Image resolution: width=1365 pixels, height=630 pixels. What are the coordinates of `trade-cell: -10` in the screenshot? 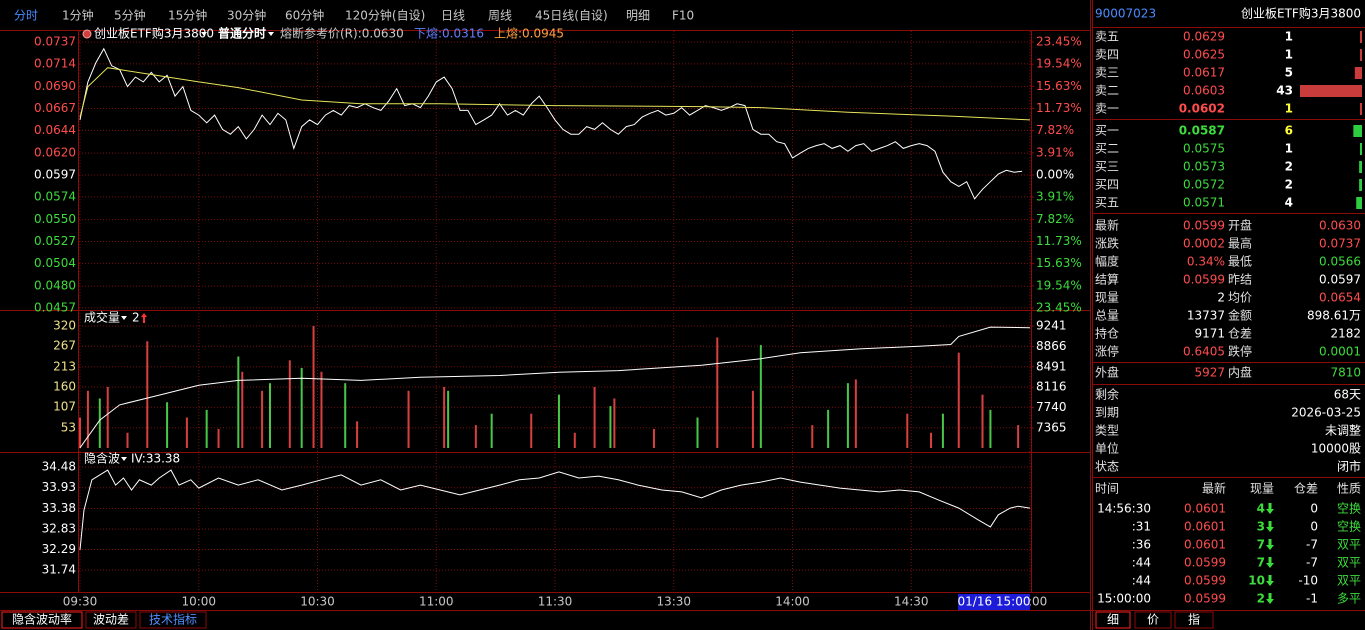 It's located at (1308, 581).